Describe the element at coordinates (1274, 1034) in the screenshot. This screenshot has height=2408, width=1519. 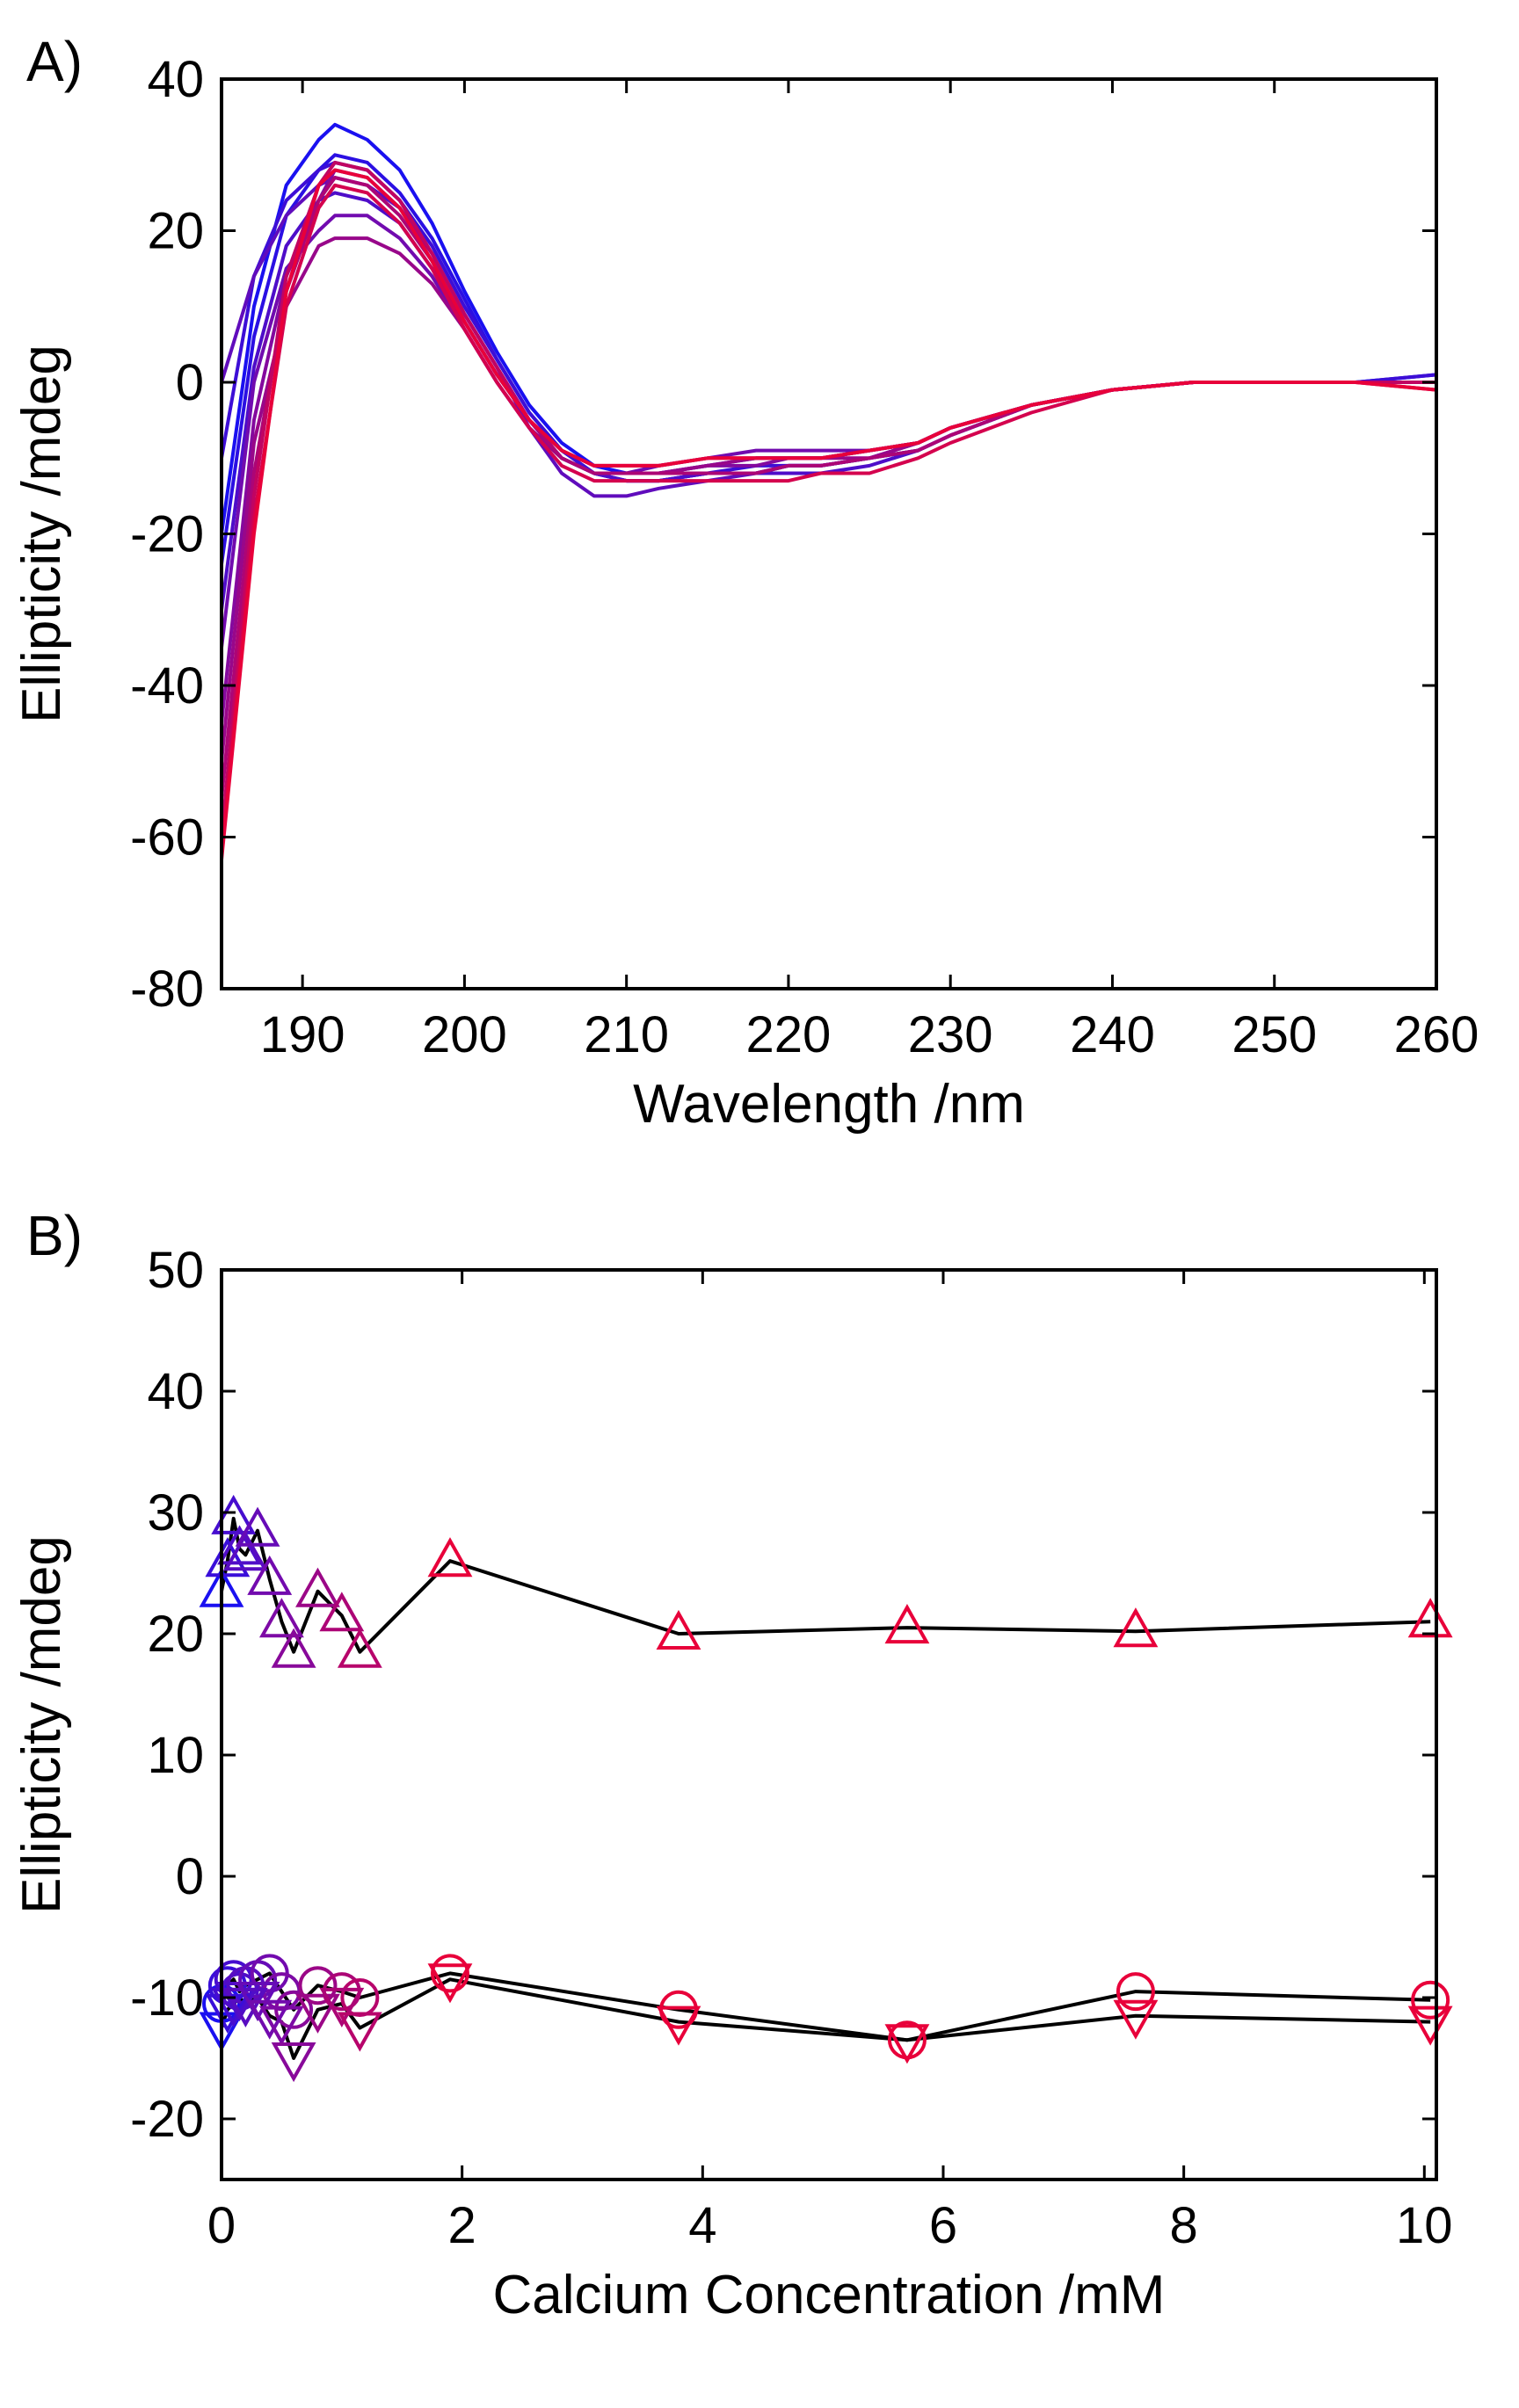
I see `x-tick-label: 250` at that location.